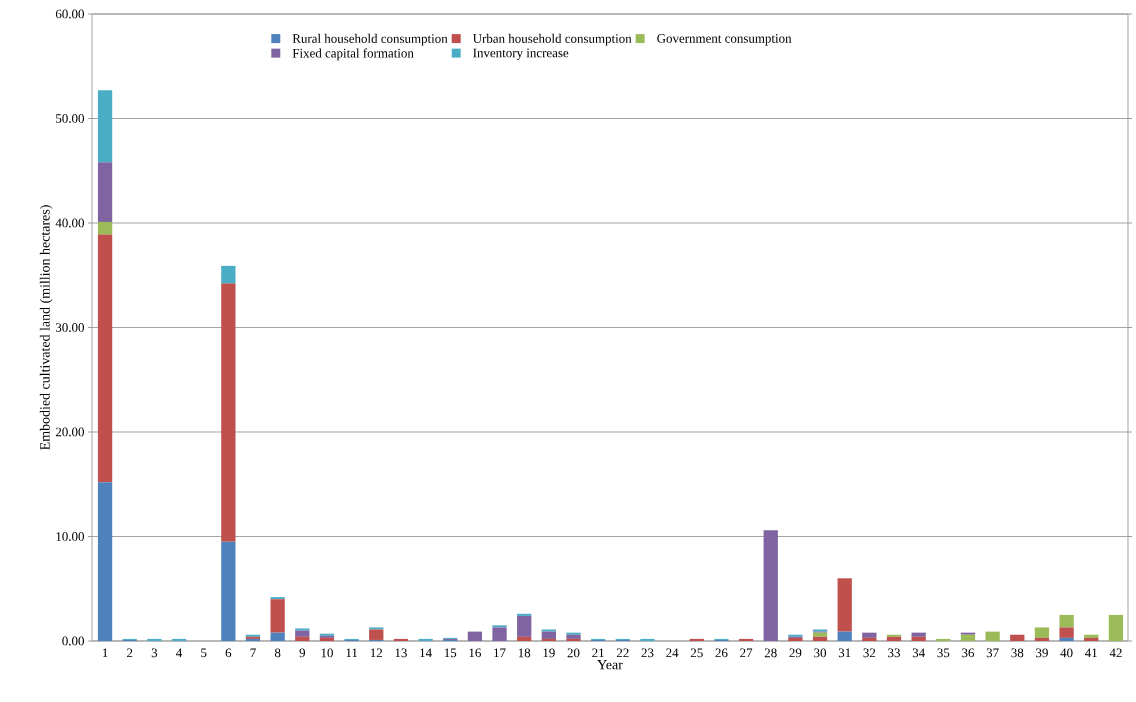 This screenshot has height=702, width=1136. Describe the element at coordinates (647, 653) in the screenshot. I see `x-tick-label: 23` at that location.